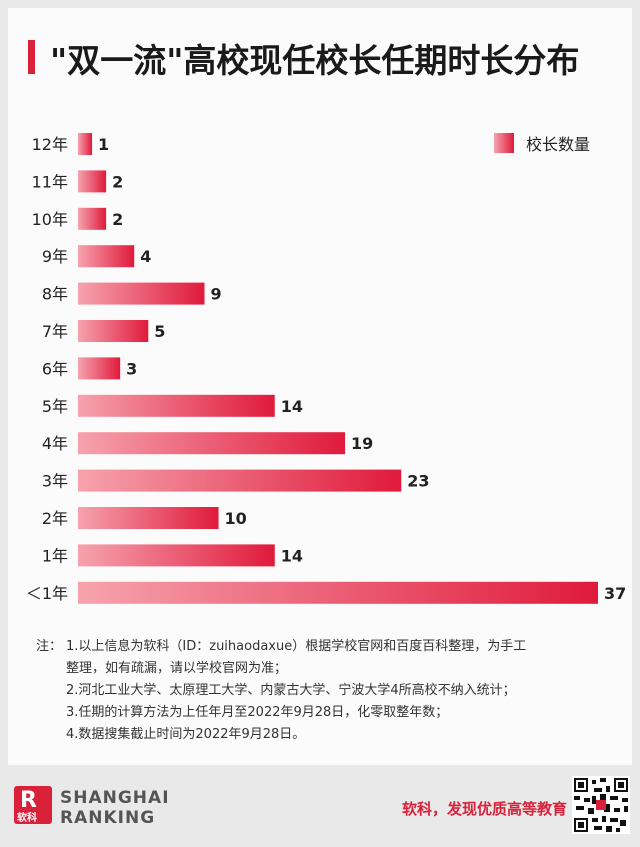 This screenshot has width=640, height=847. I want to click on chart-legend: 校长数量, so click(542, 143).